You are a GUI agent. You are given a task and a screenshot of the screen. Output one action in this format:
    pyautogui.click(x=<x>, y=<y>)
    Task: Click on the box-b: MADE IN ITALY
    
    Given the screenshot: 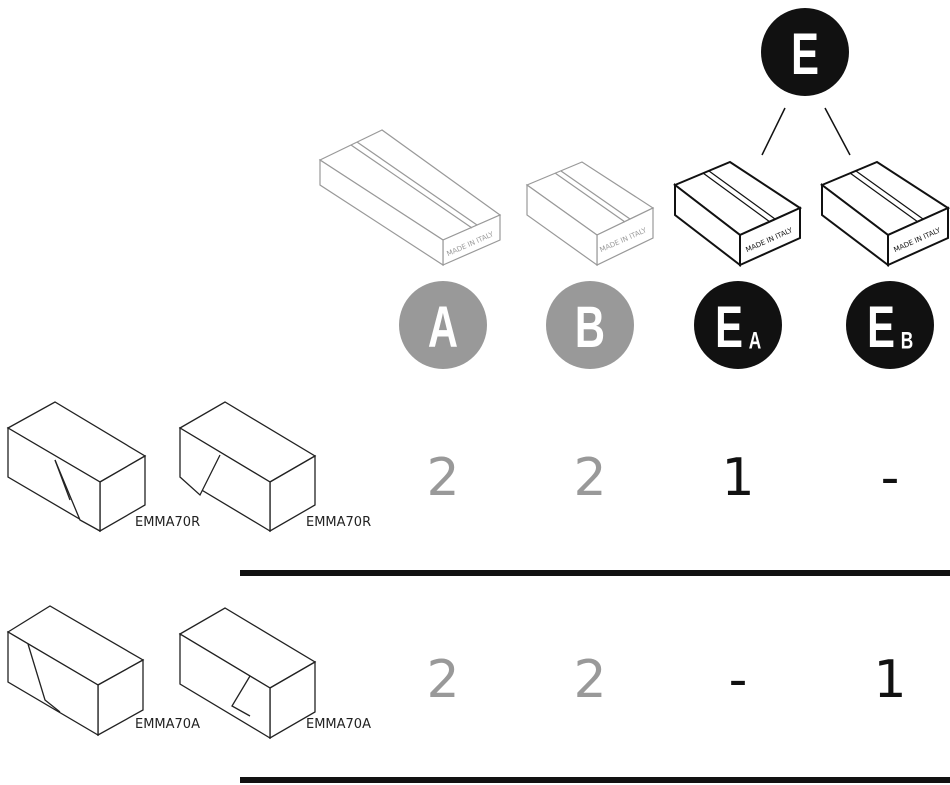 What is the action you would take?
    pyautogui.click(x=590, y=214)
    